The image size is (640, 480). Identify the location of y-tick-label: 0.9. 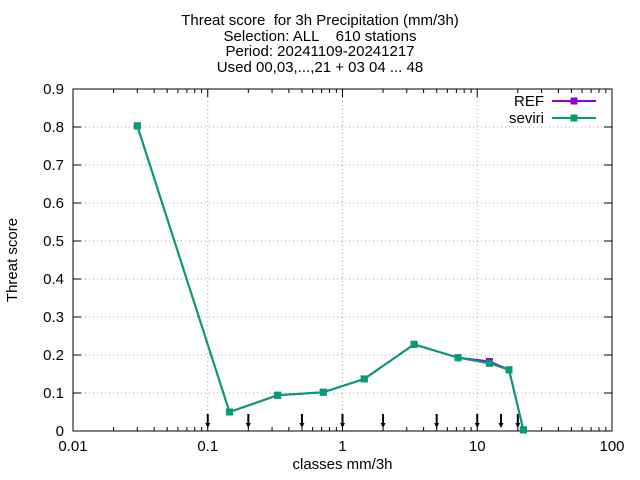
(53, 89).